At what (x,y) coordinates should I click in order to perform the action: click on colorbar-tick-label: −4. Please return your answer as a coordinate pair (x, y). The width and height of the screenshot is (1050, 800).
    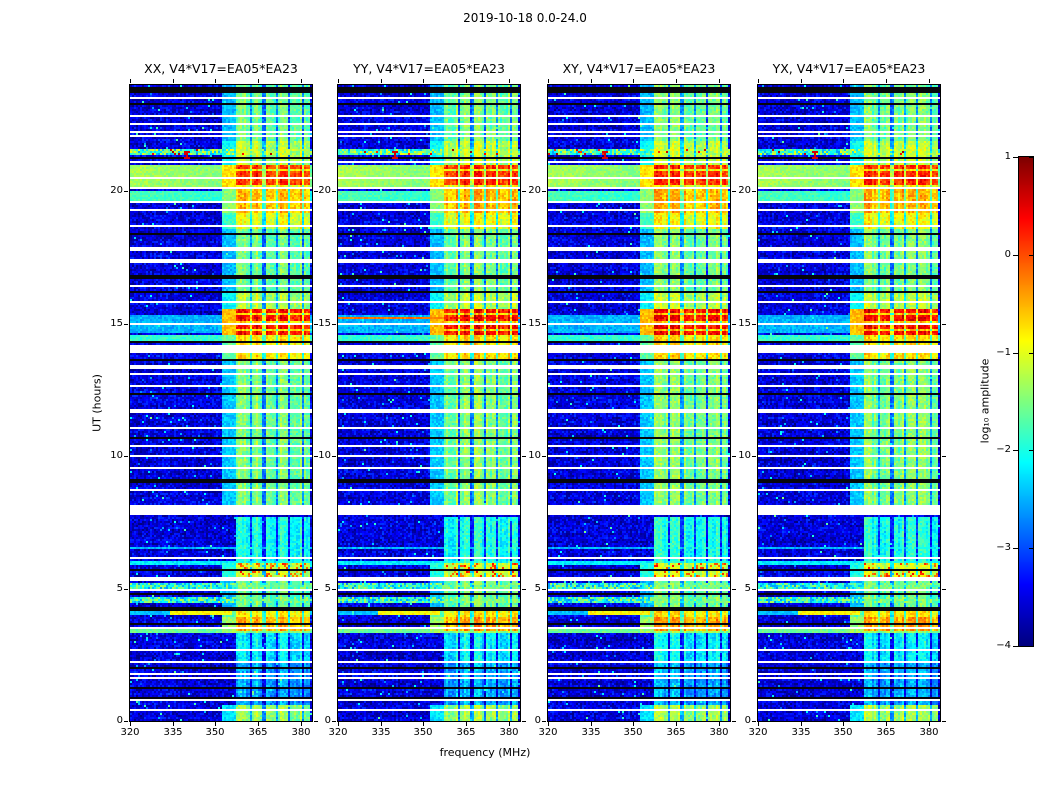
    Looking at the image, I should click on (1003, 645).